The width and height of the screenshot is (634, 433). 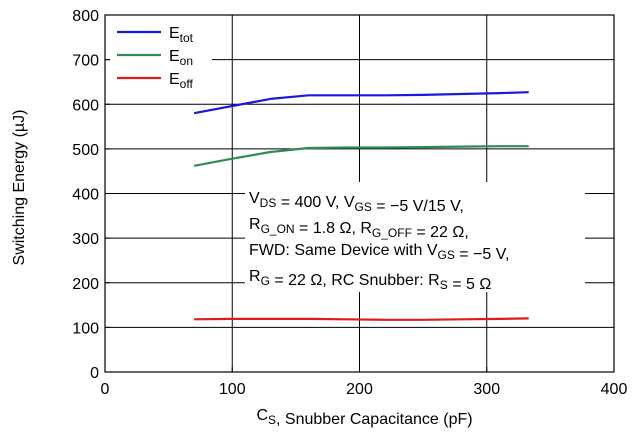 I want to click on x-tick-label: 300, so click(x=486, y=389).